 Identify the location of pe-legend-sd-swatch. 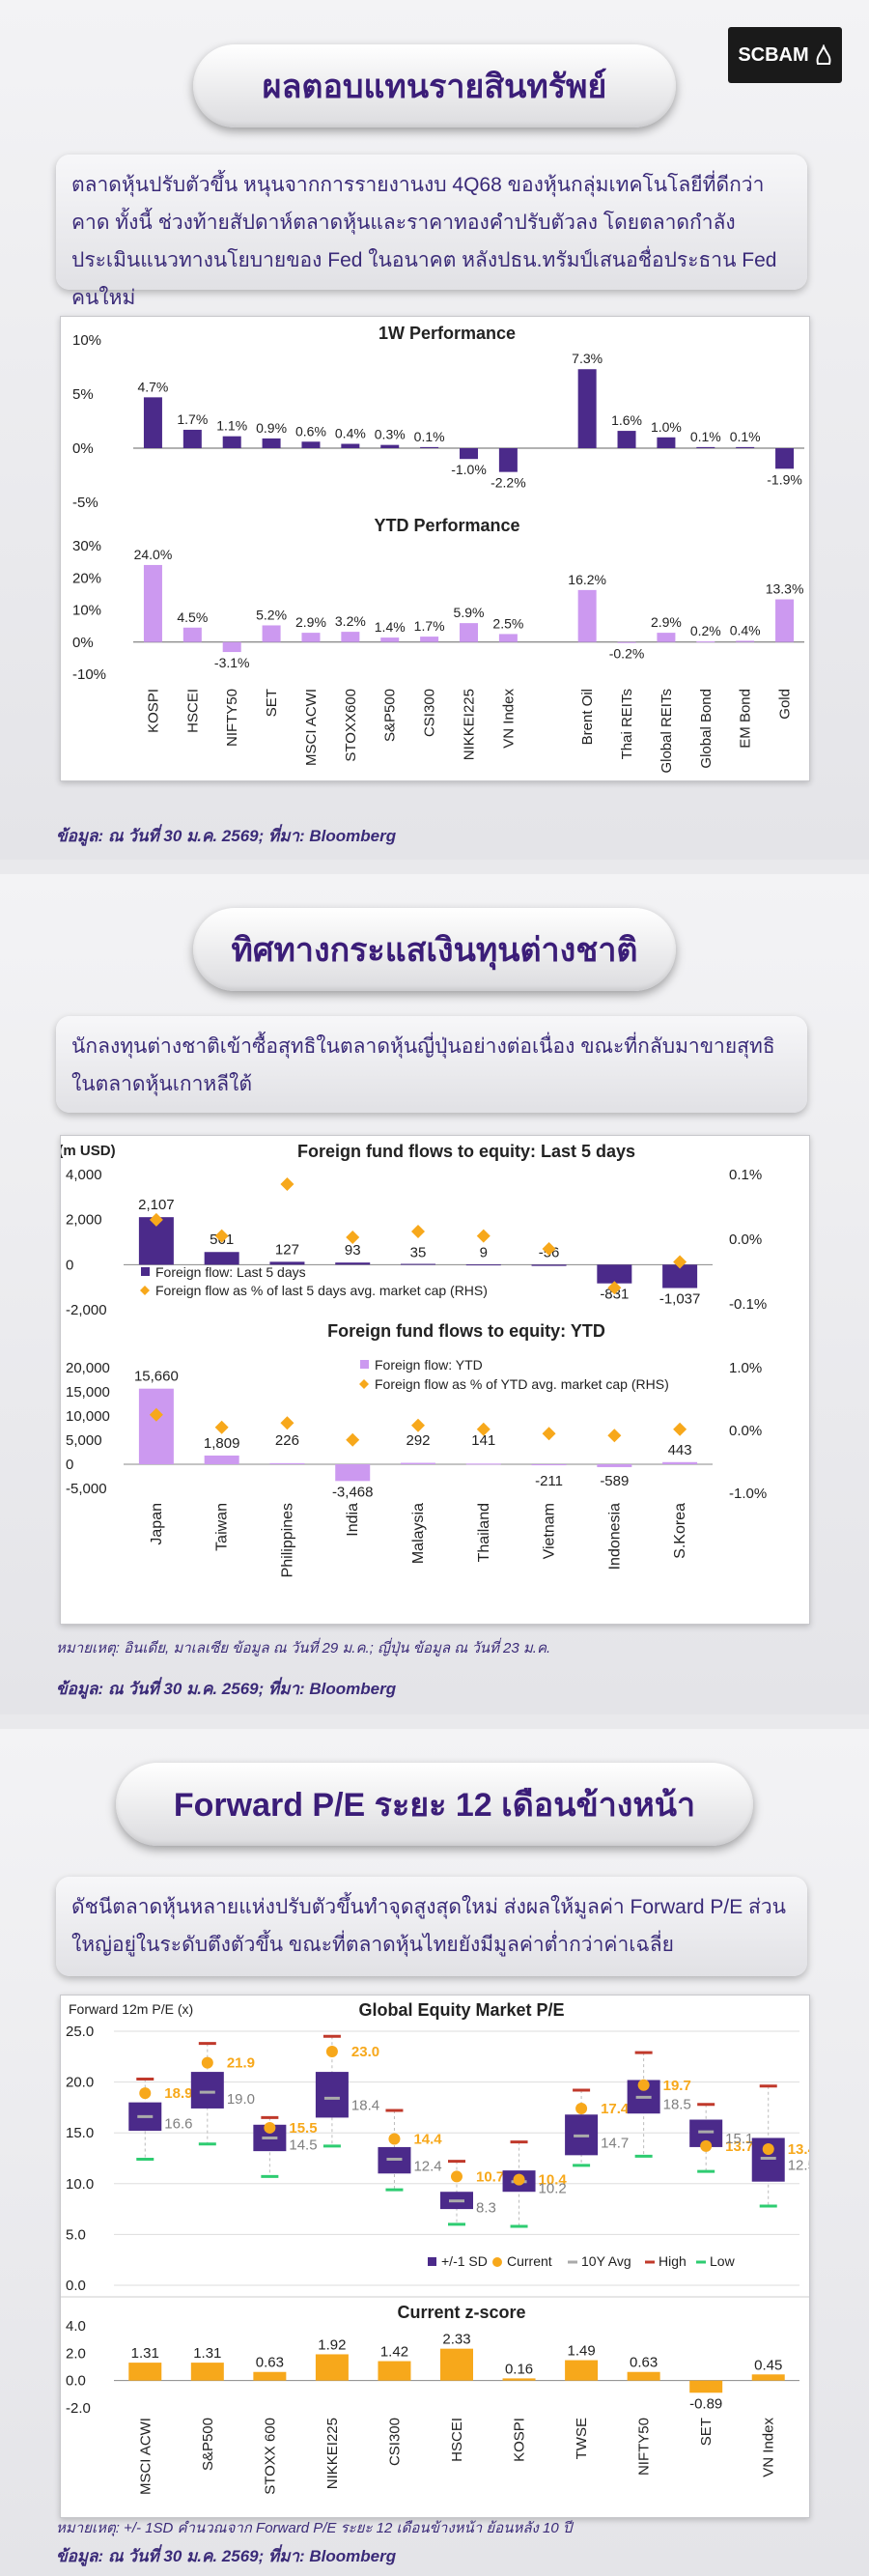
(432, 2261).